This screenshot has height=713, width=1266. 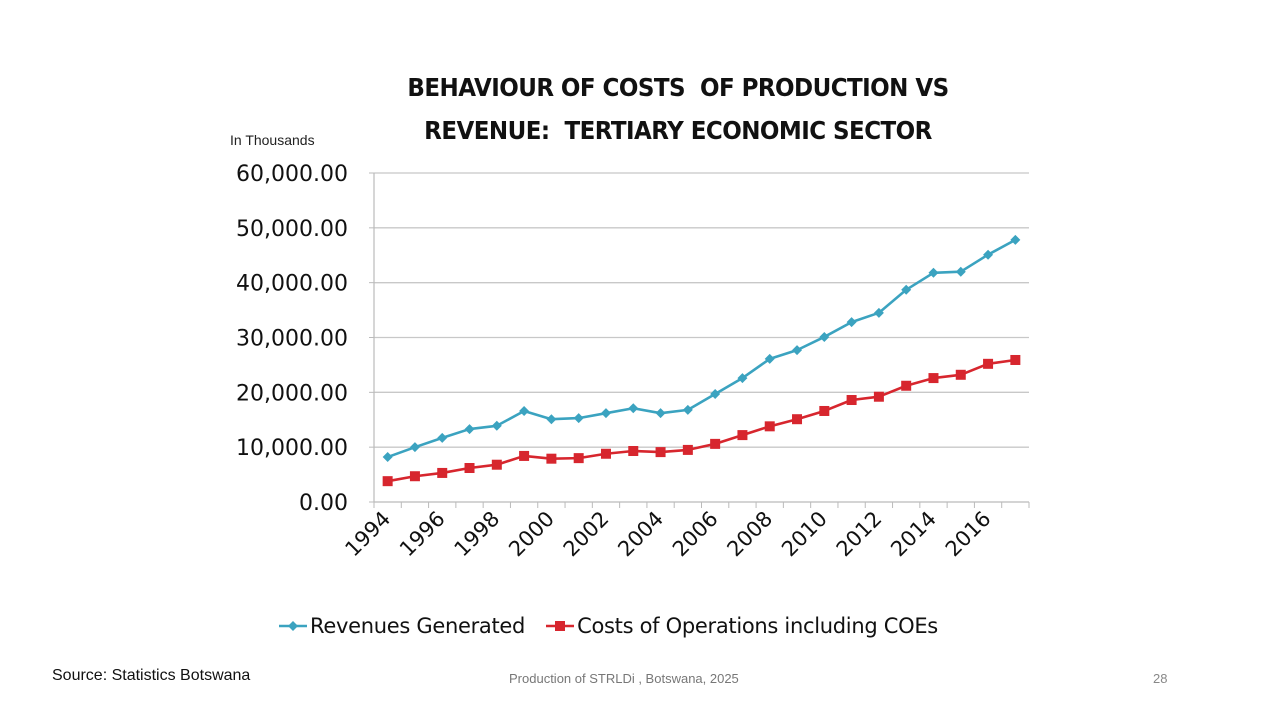 I want to click on series-line, so click(x=701, y=420).